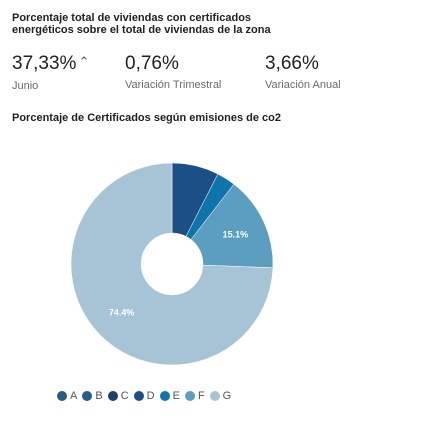 This screenshot has width=437, height=424. I want to click on stat-annual-value: 3,66%, so click(292, 63).